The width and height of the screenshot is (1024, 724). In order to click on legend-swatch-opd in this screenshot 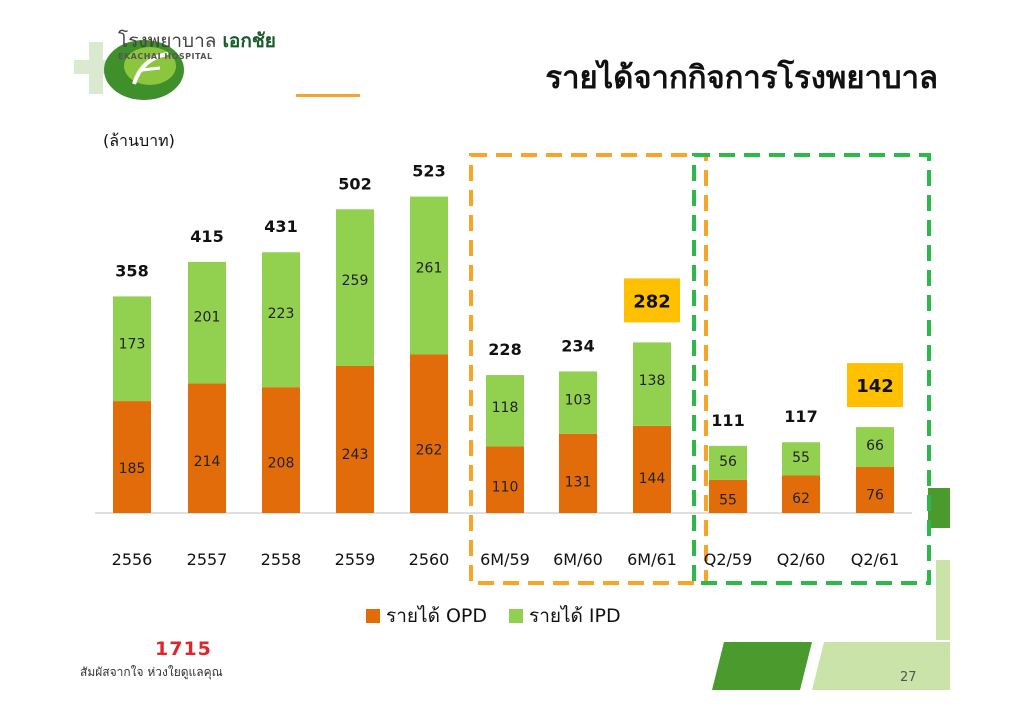, I will do `click(373, 616)`.